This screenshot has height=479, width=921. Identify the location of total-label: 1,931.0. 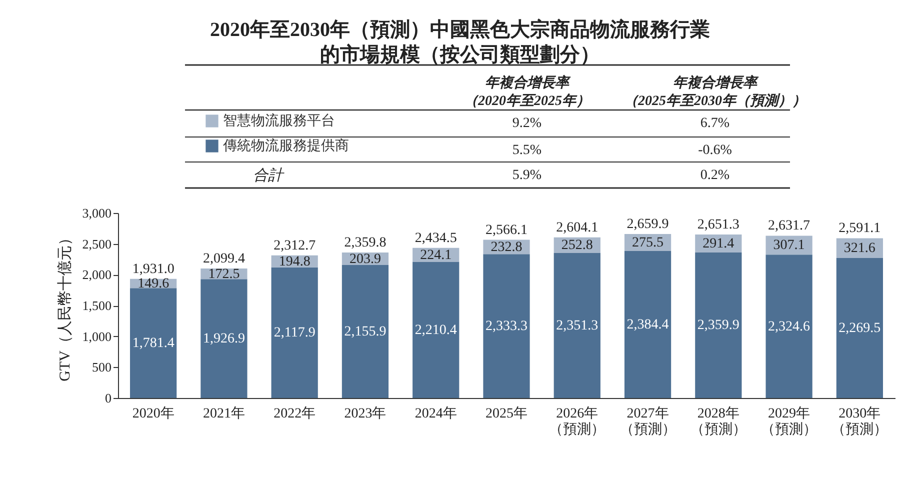
(153, 269).